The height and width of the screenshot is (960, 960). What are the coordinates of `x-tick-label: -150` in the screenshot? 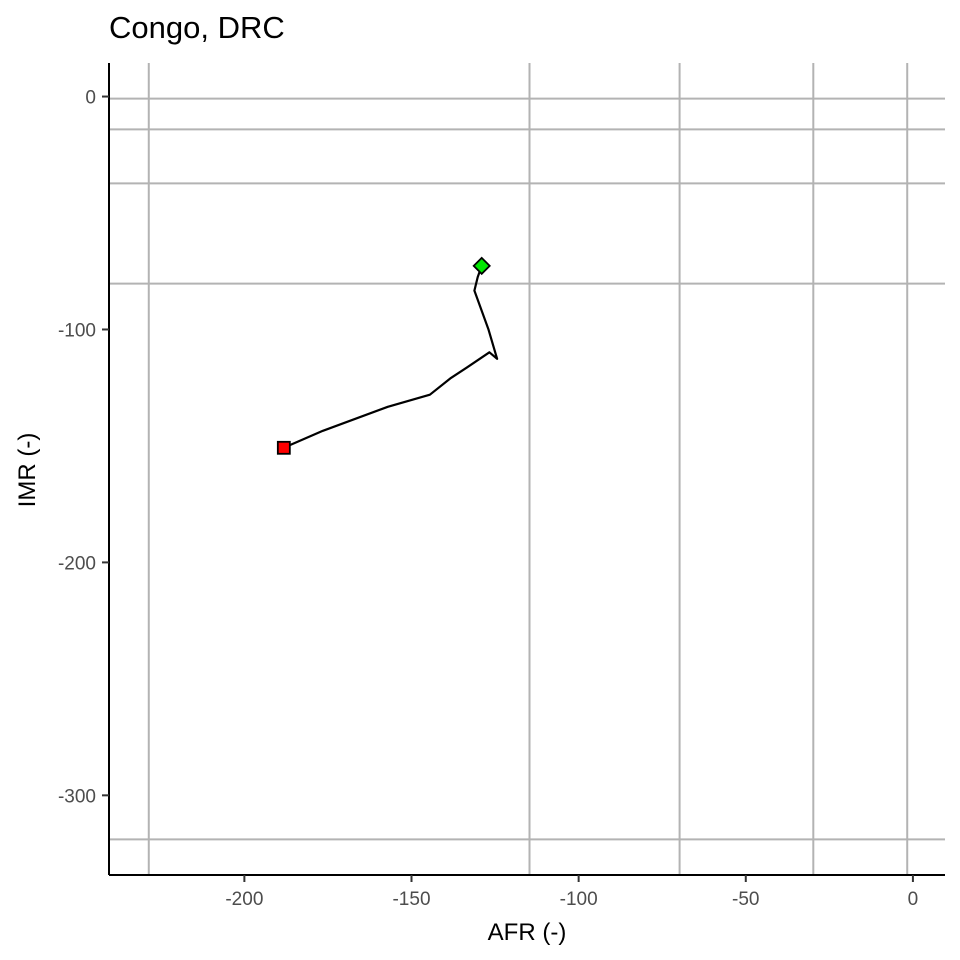 It's located at (411, 899).